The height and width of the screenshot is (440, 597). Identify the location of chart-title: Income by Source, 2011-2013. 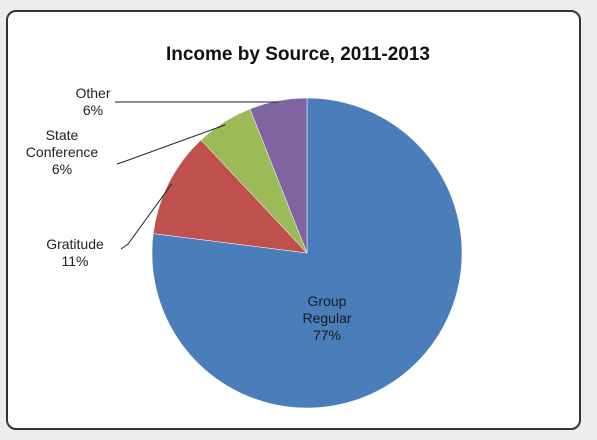
(298, 54).